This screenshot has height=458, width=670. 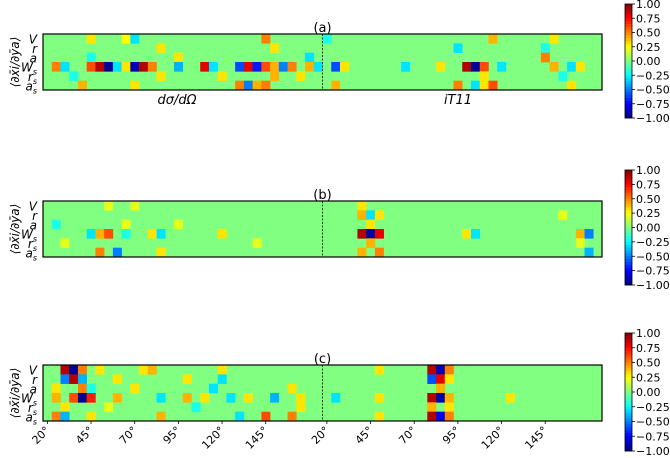 I want to click on colorbar-tick-label: −0.25, so click(x=653, y=75).